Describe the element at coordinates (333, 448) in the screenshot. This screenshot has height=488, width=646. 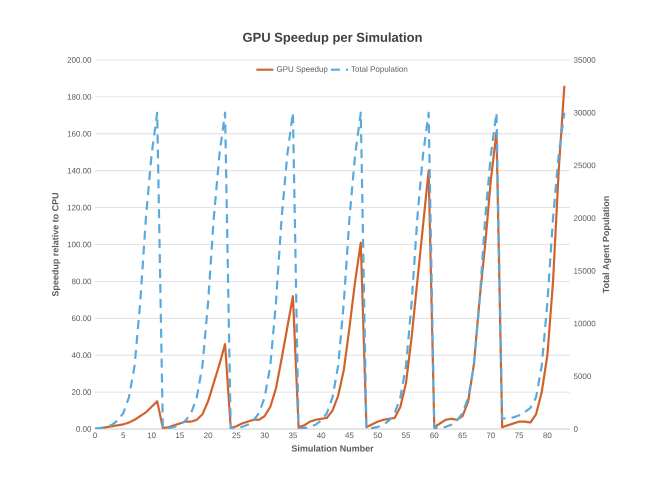
I see `x-axis-title: Simulation Number` at that location.